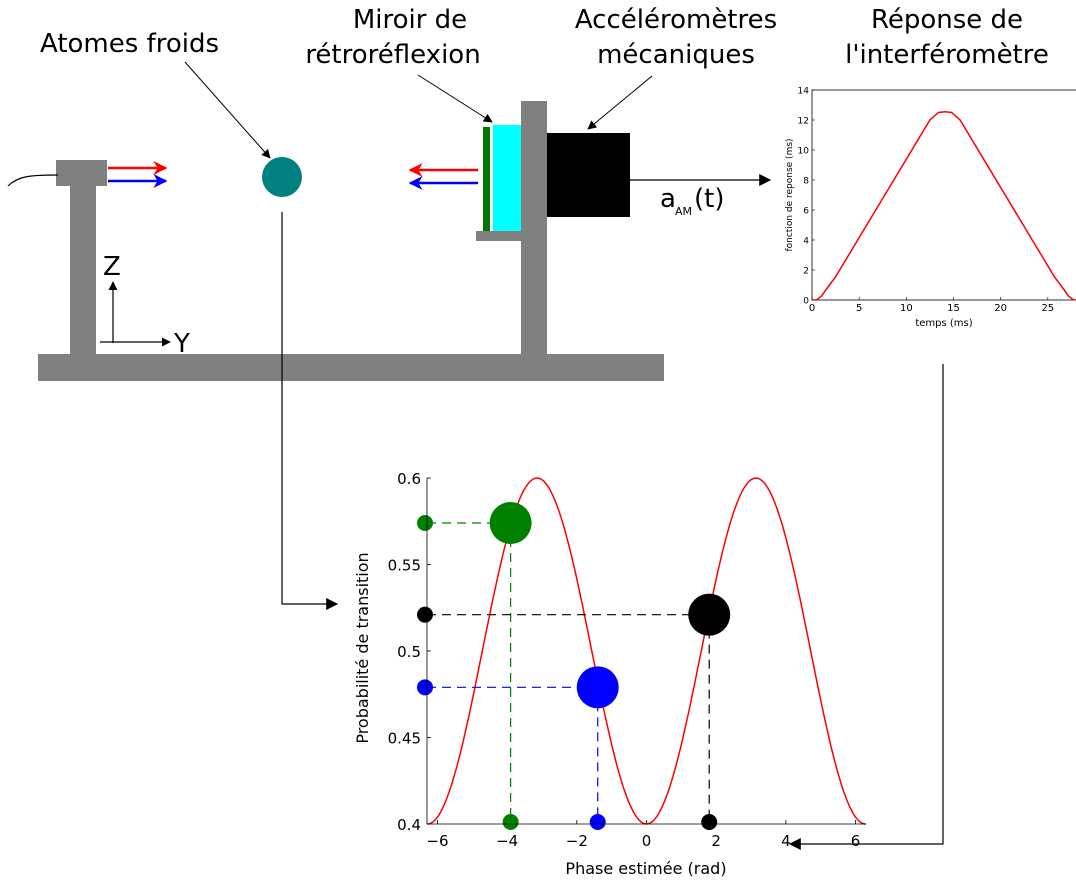  Describe the element at coordinates (709, 614) in the screenshot. I see `black-measurement-point` at that location.